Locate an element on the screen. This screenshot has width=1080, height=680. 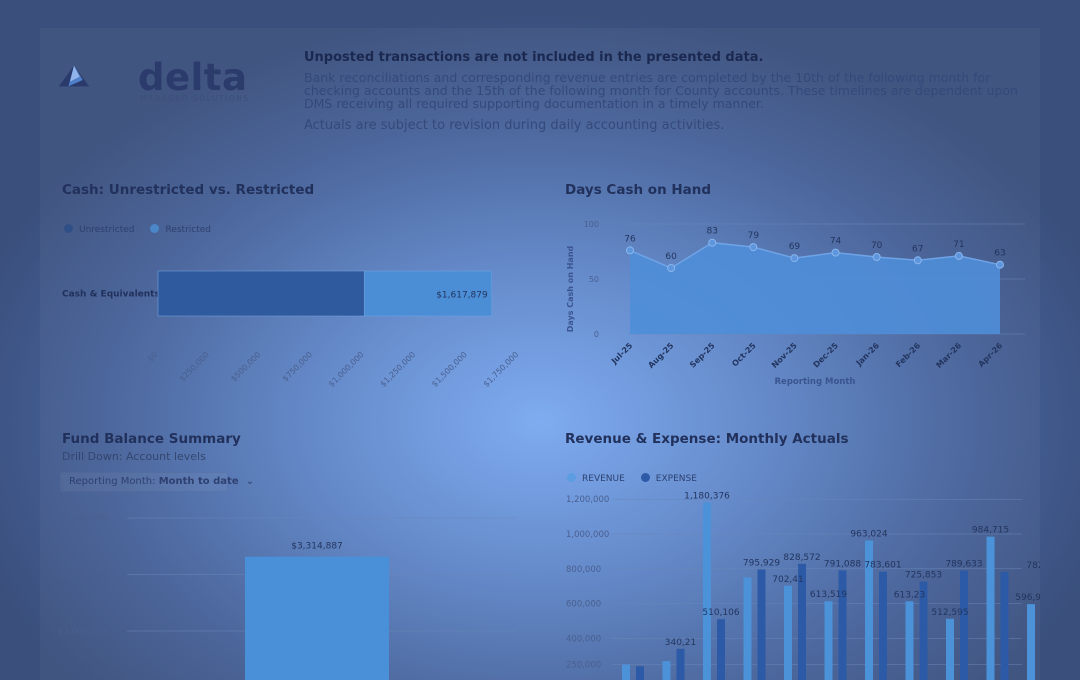
dropdown-prefix: Reporting Month: is located at coordinates (114, 481).